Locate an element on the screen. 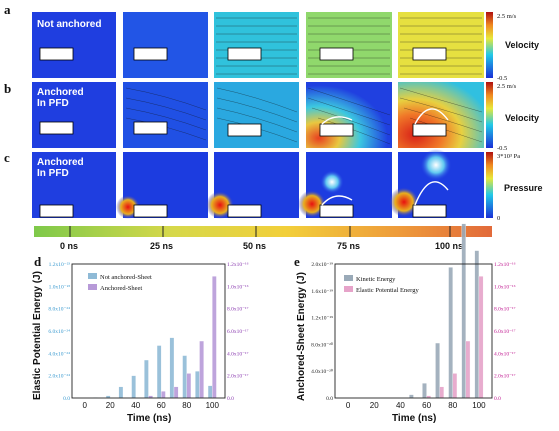 The image size is (559, 431). colorbar-min: 0 is located at coordinates (498, 218).